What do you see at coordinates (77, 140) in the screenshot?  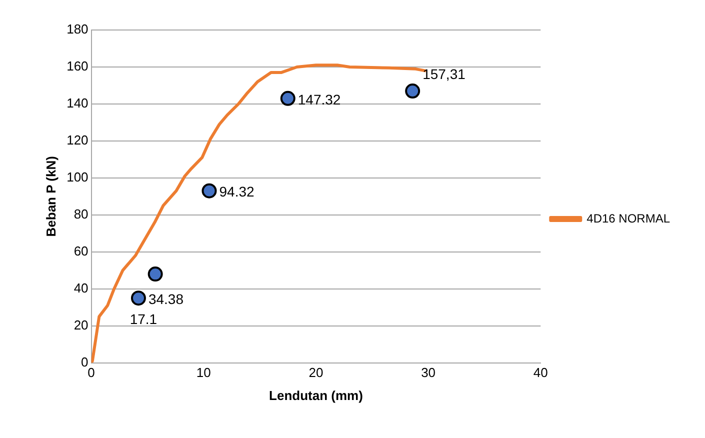 I see `y-tick-label: 120` at bounding box center [77, 140].